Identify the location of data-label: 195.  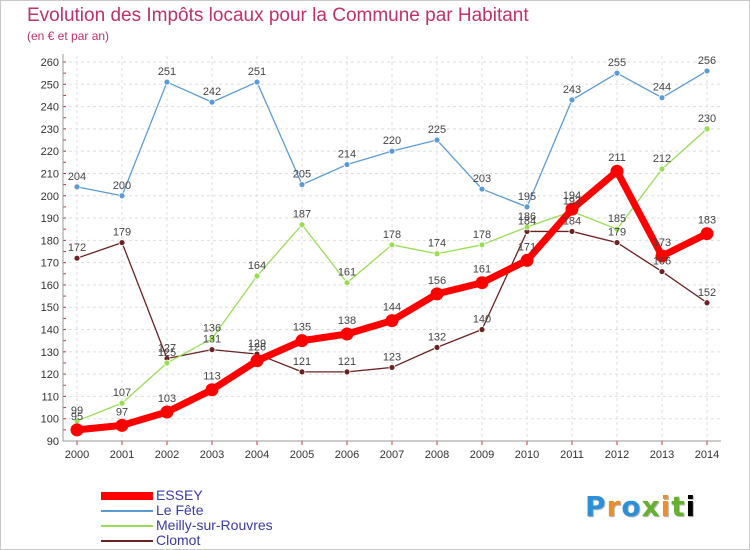
(527, 197).